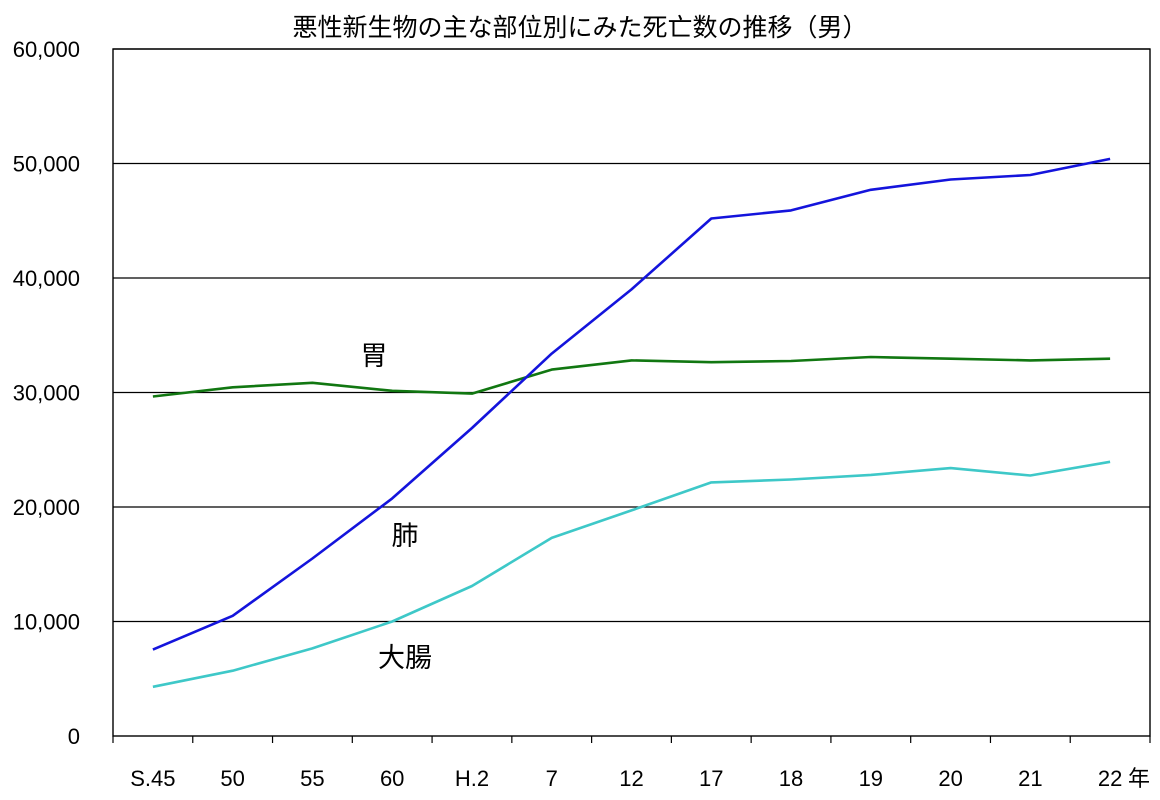 This screenshot has width=1160, height=800. Describe the element at coordinates (74, 736) in the screenshot. I see `y-tick-label: 0` at that location.